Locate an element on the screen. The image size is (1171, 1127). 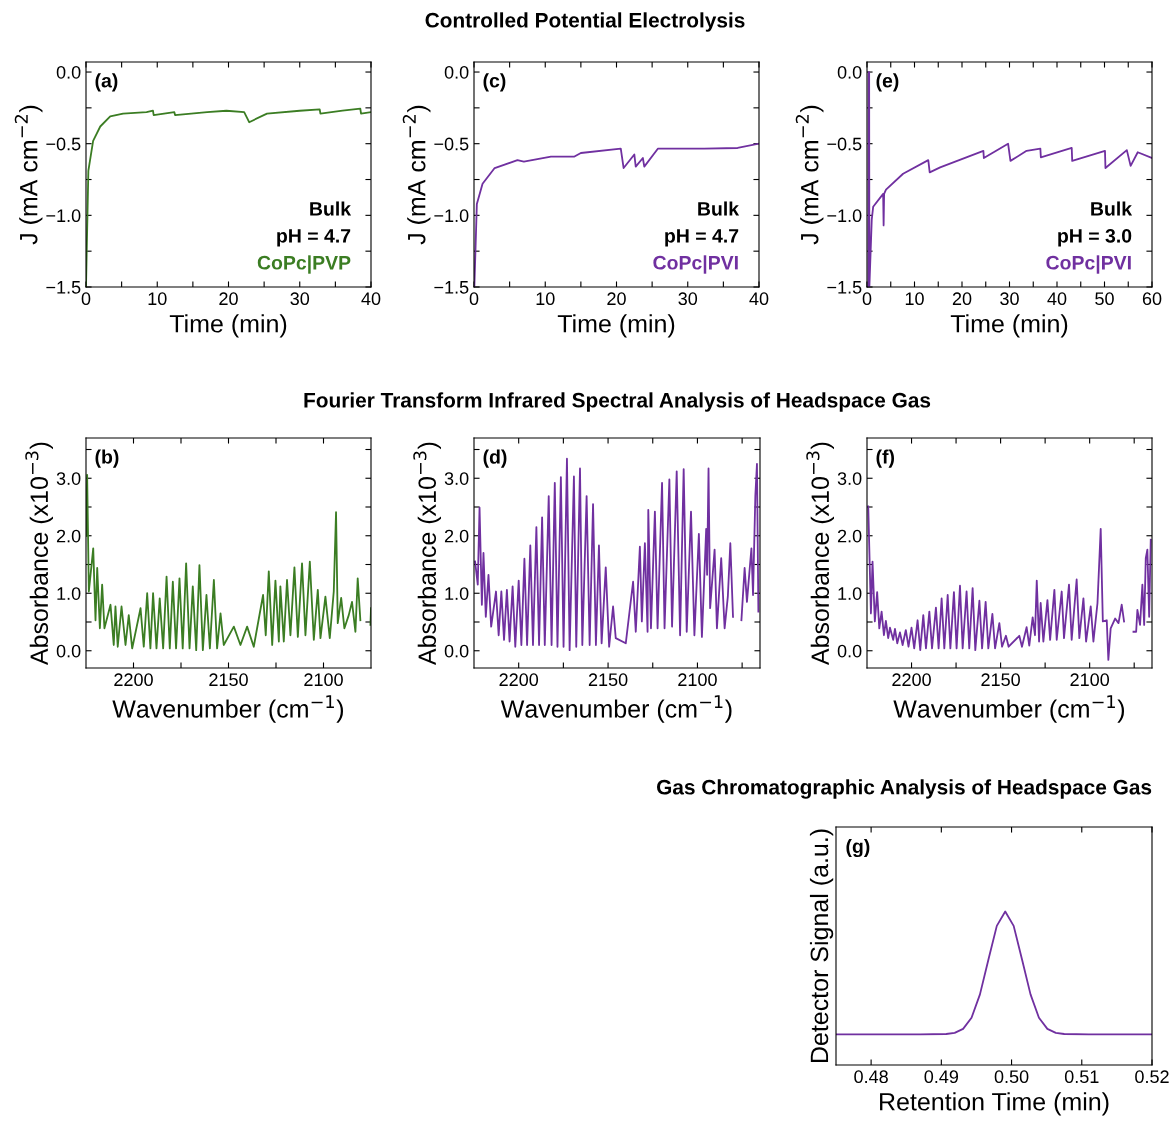
annotation: (f) is located at coordinates (885, 458).